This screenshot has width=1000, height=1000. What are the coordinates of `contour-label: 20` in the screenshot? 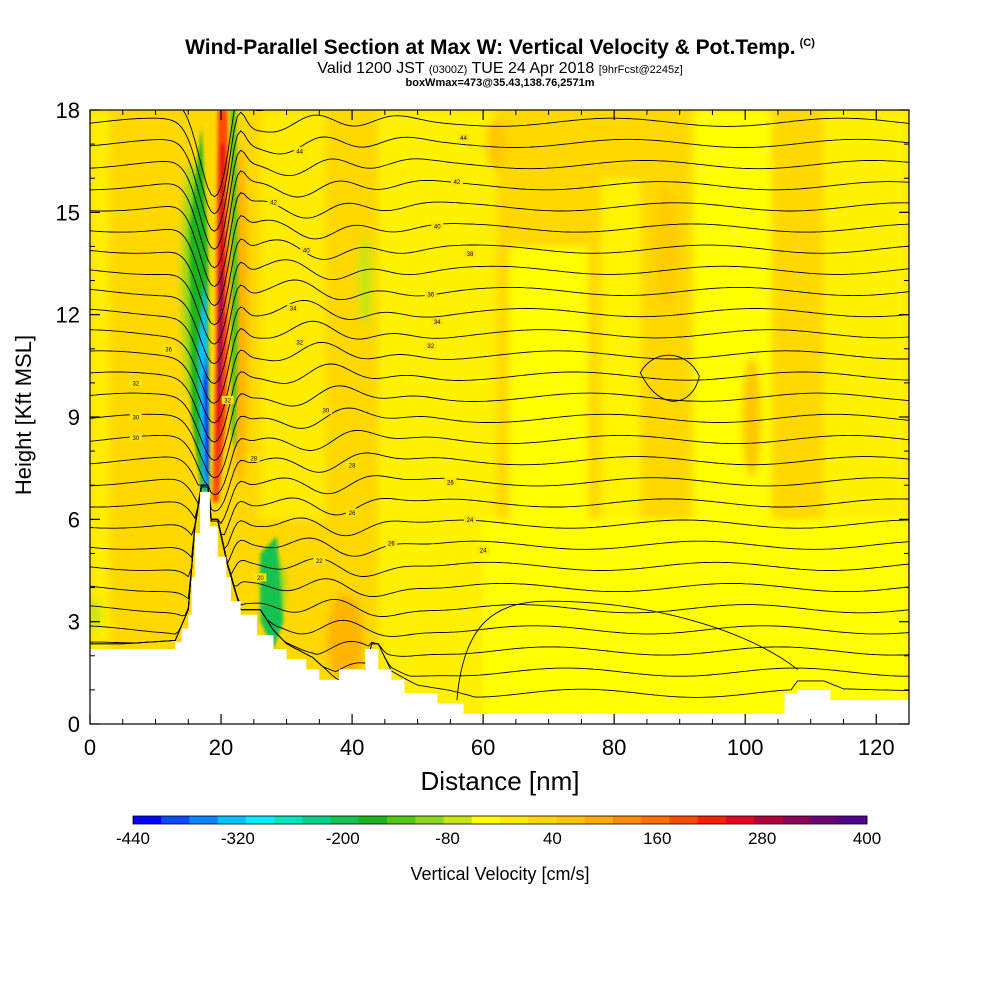 It's located at (260, 579).